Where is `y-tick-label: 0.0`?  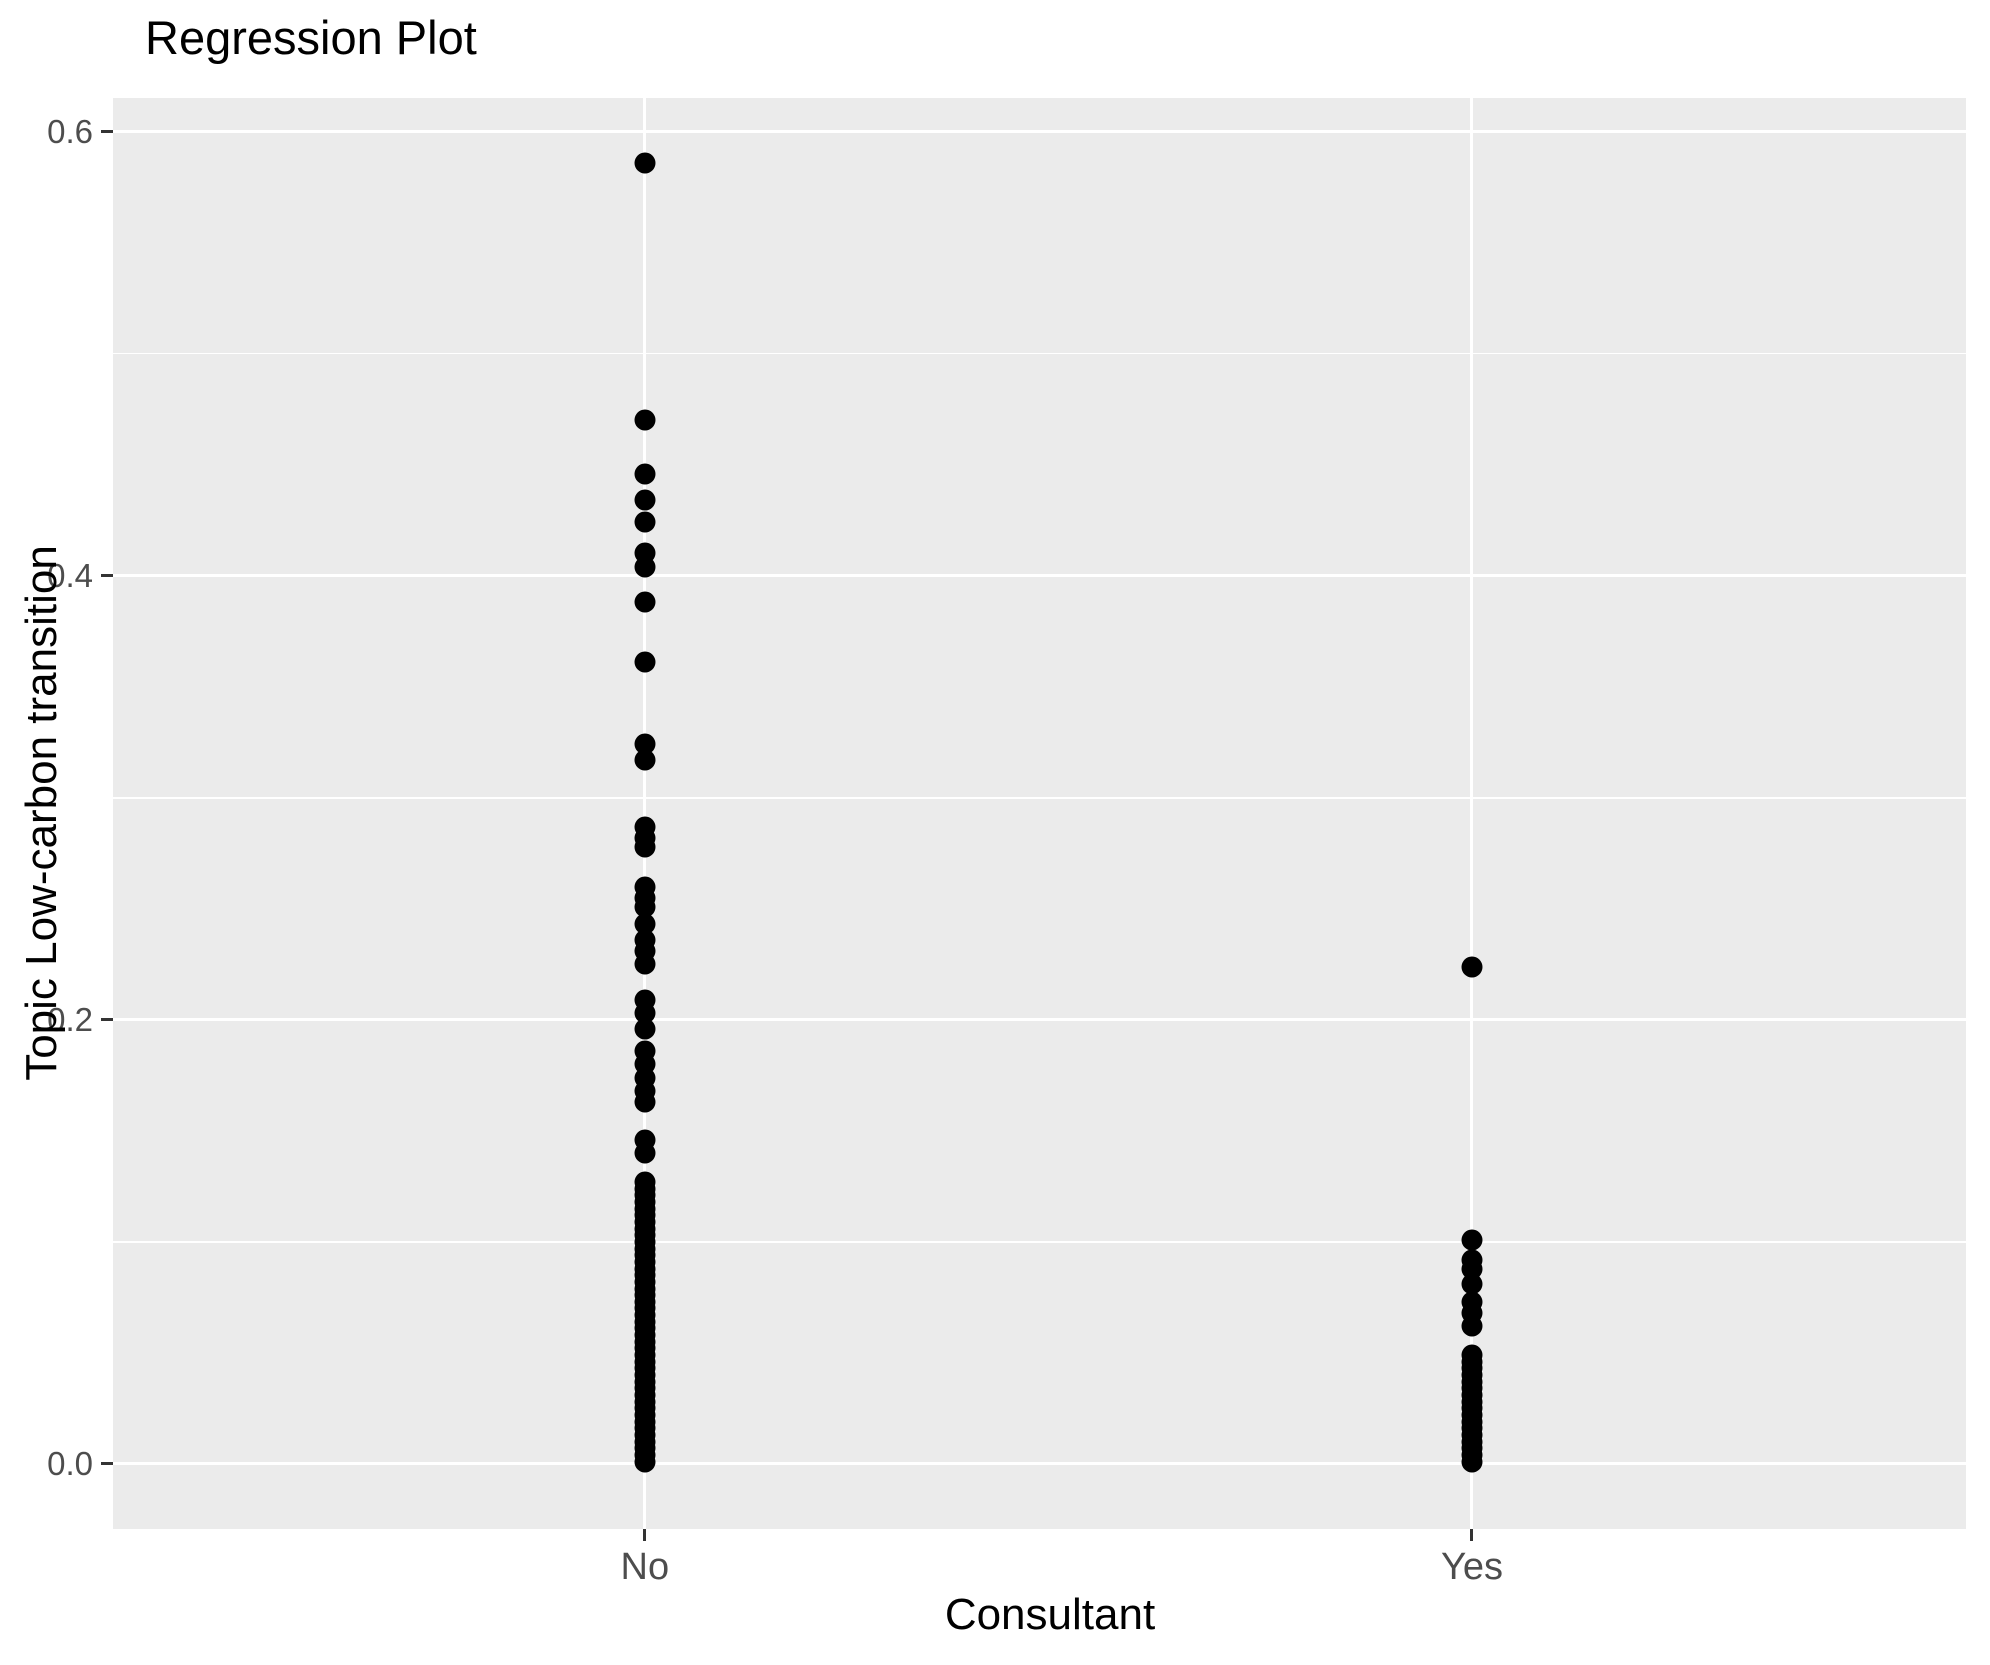
y-tick-label: 0.0 is located at coordinates (70, 1463).